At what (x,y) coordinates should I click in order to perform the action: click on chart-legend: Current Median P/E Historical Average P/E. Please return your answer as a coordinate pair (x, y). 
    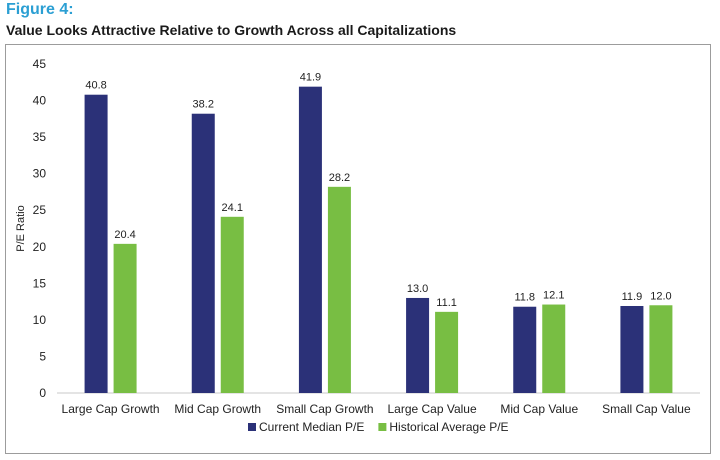
    Looking at the image, I should click on (378, 427).